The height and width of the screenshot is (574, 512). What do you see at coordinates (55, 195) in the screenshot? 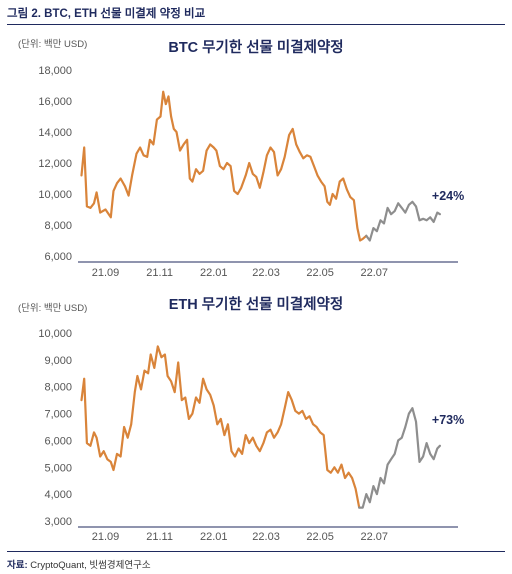
I see `btc-y-tick-label: 10,000` at bounding box center [55, 195].